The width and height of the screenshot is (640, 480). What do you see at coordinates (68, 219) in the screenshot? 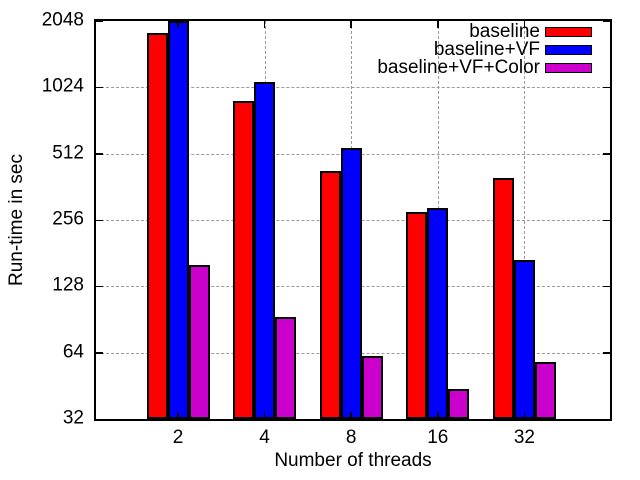
I see `y-tick-label-256: 256` at bounding box center [68, 219].